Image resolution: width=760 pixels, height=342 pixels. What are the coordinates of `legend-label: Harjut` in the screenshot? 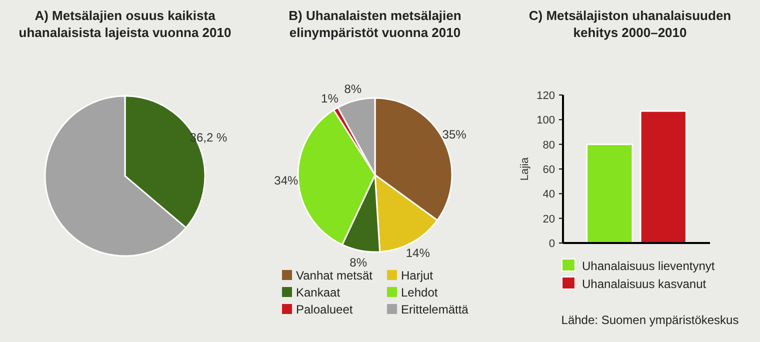 It's located at (417, 275).